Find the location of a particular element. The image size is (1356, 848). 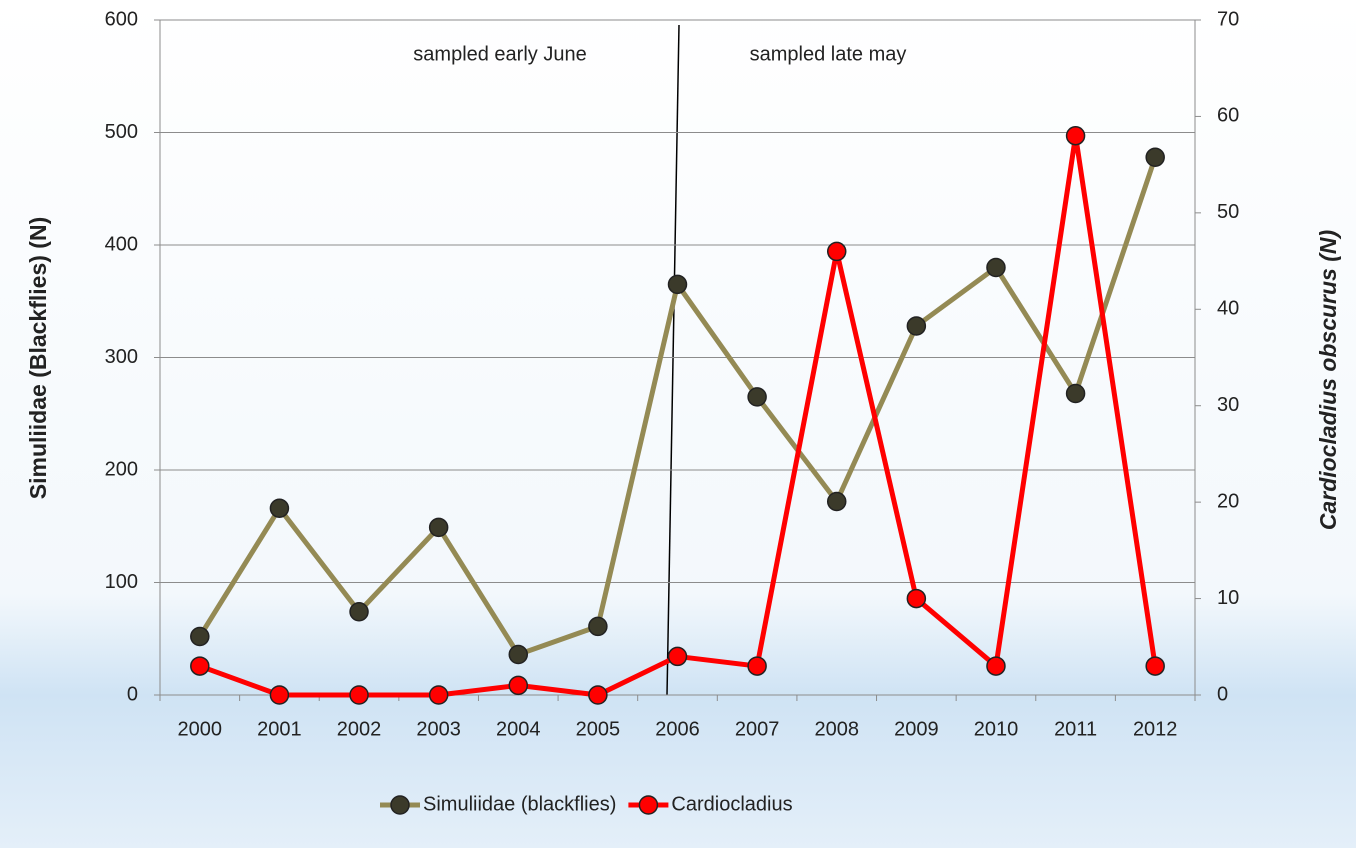

x-tick-label: 2010 is located at coordinates (996, 729).